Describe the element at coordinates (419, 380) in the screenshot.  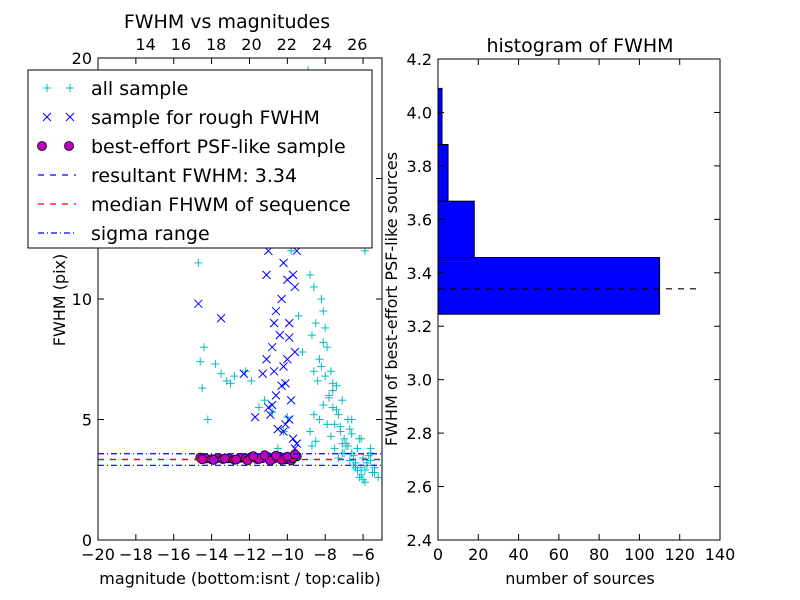
I see `hist-y-tick-label-3: 3.0` at that location.